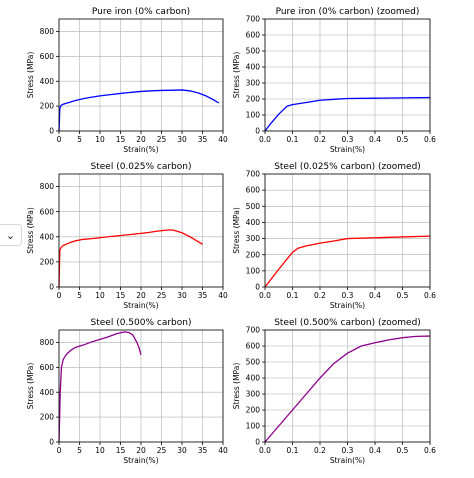 The width and height of the screenshot is (474, 478). What do you see at coordinates (347, 167) in the screenshot?
I see `chart-title: Steel (0.025% carbon) (zoomed)` at bounding box center [347, 167].